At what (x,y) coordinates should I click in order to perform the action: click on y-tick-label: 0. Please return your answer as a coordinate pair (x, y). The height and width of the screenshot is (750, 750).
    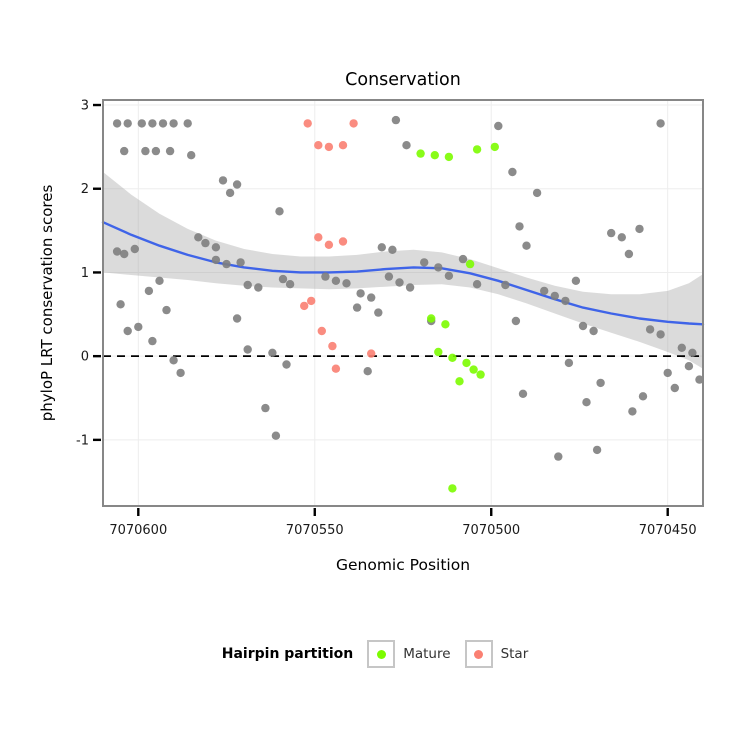
    Looking at the image, I should click on (85, 357).